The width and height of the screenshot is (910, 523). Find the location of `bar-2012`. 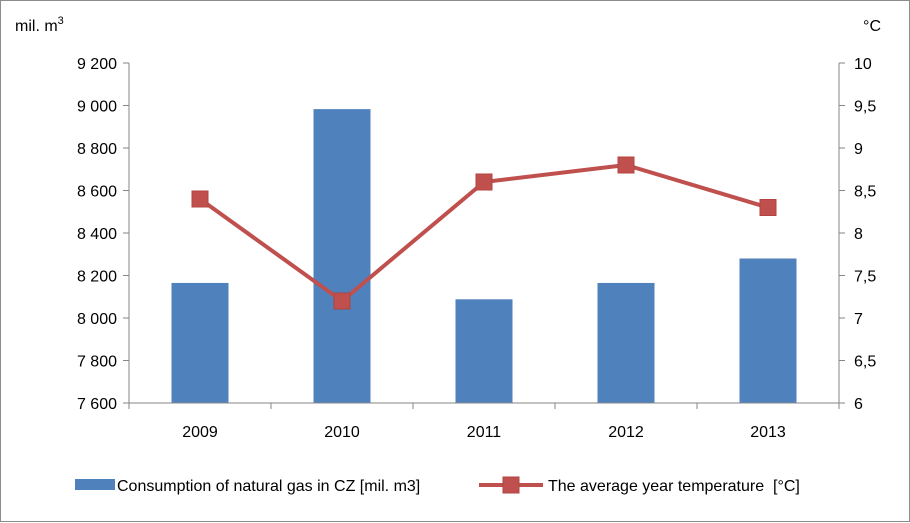

bar-2012 is located at coordinates (626, 342).